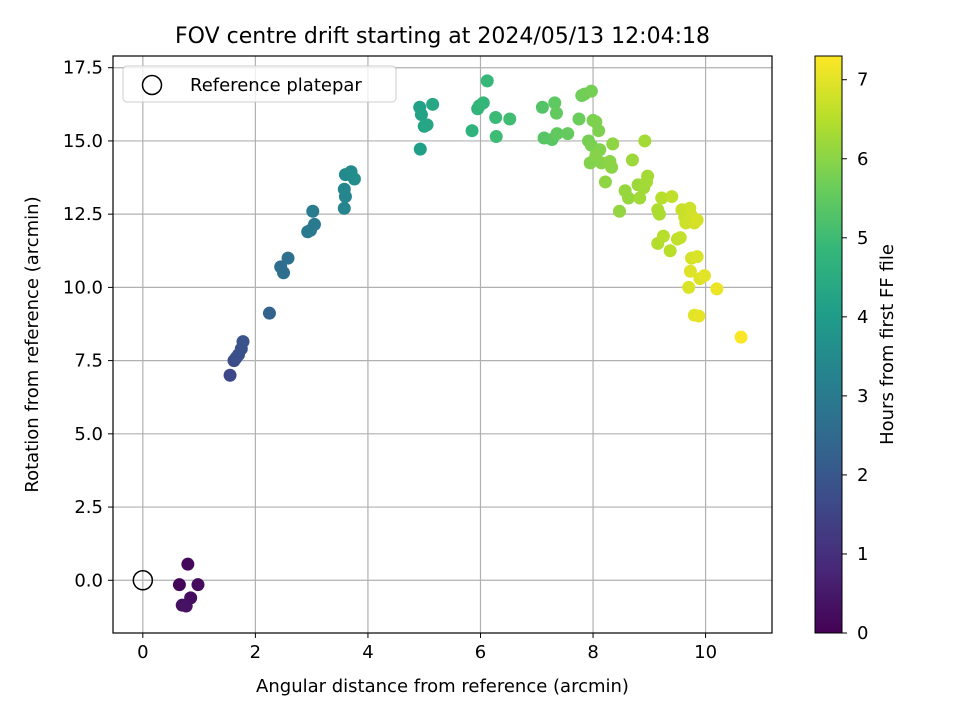 This screenshot has width=960, height=720. What do you see at coordinates (862, 396) in the screenshot?
I see `colorbar-tick-label: 3` at bounding box center [862, 396].